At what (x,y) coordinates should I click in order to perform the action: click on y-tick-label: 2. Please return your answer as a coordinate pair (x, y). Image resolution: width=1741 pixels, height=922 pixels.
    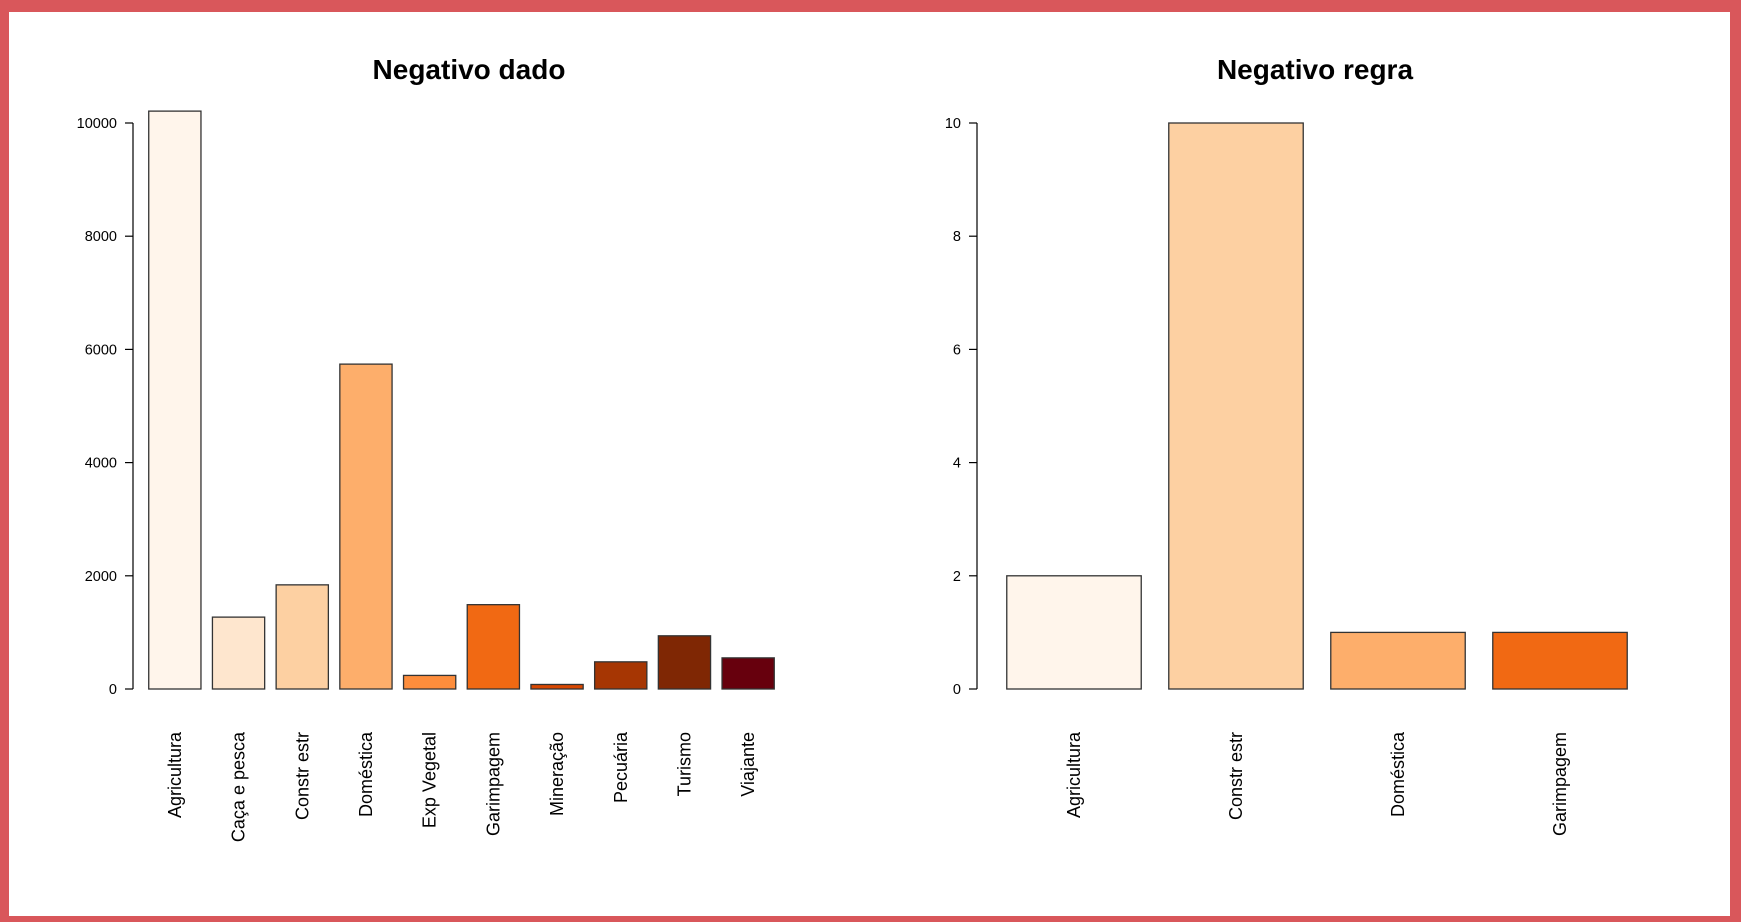
    Looking at the image, I should click on (957, 577).